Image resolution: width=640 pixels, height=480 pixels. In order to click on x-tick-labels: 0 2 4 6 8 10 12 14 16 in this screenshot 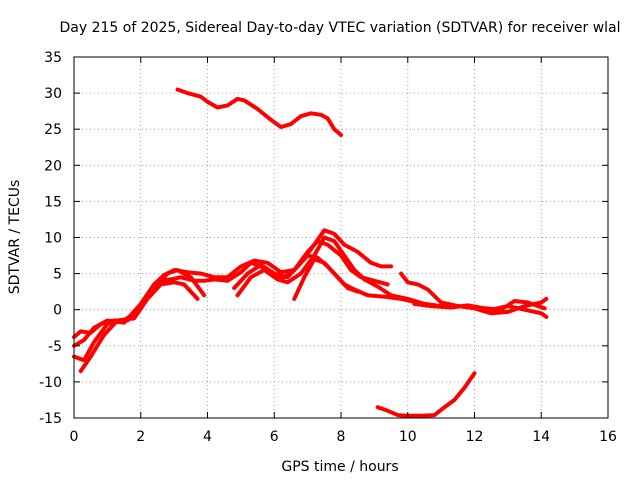, I will do `click(343, 437)`.